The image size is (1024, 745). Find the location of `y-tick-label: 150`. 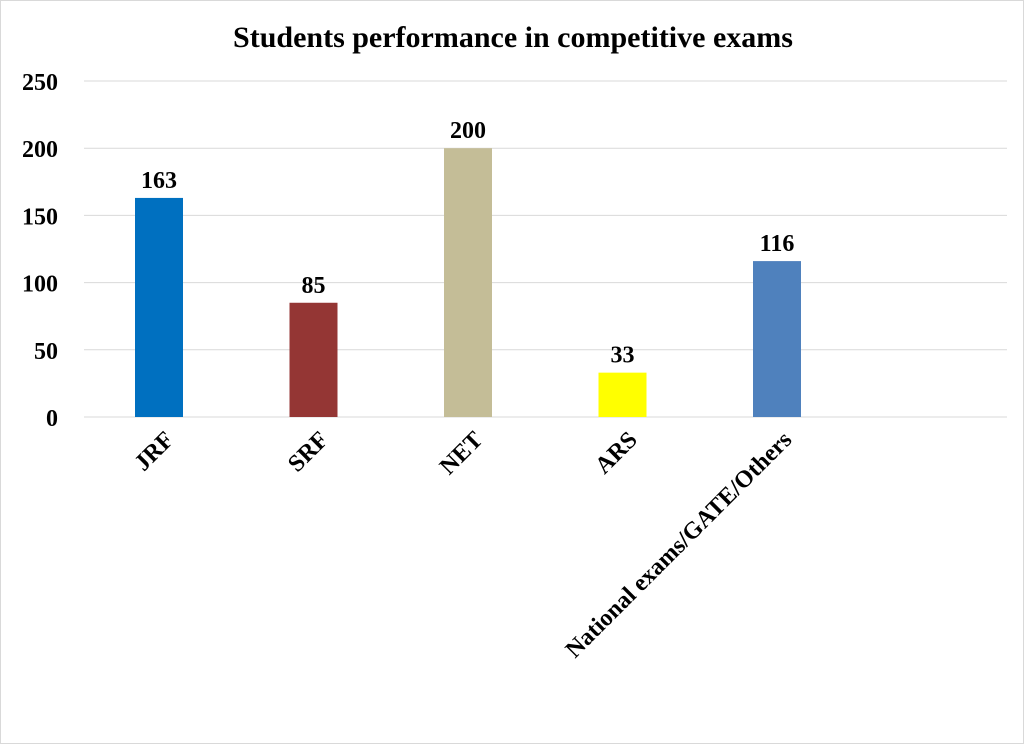

y-tick-label: 150 is located at coordinates (40, 217).